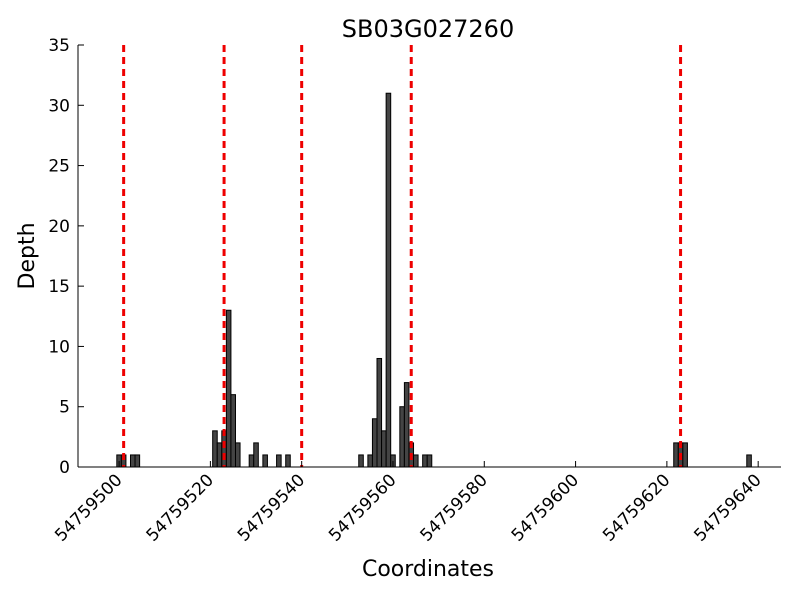 Image resolution: width=800 pixels, height=600 pixels. What do you see at coordinates (59, 46) in the screenshot?
I see `y-tick-label: 35` at bounding box center [59, 46].